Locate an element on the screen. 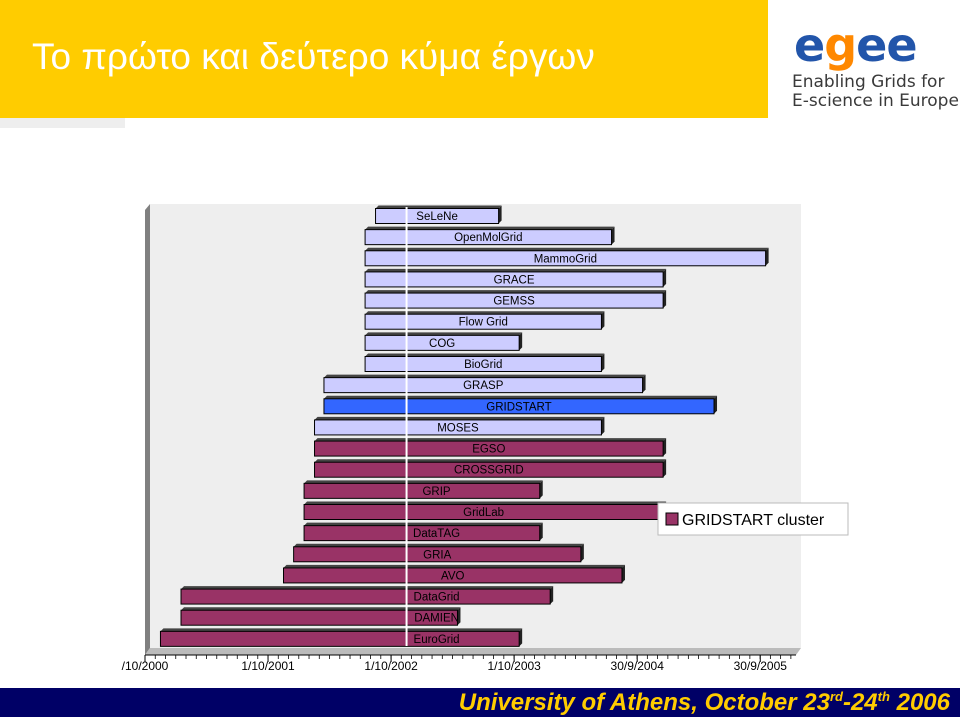  x-tick-label: 30/9/2005 is located at coordinates (761, 666).